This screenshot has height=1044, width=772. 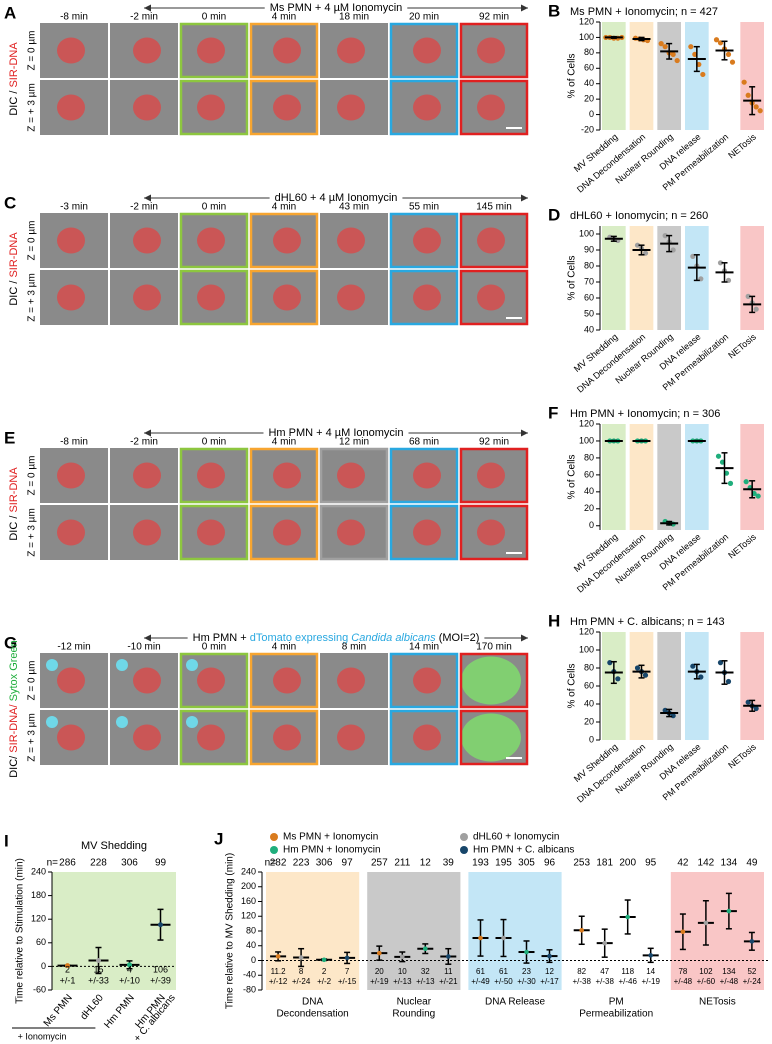 I want to click on side-label-part: DIC /, so click(x=14, y=292).